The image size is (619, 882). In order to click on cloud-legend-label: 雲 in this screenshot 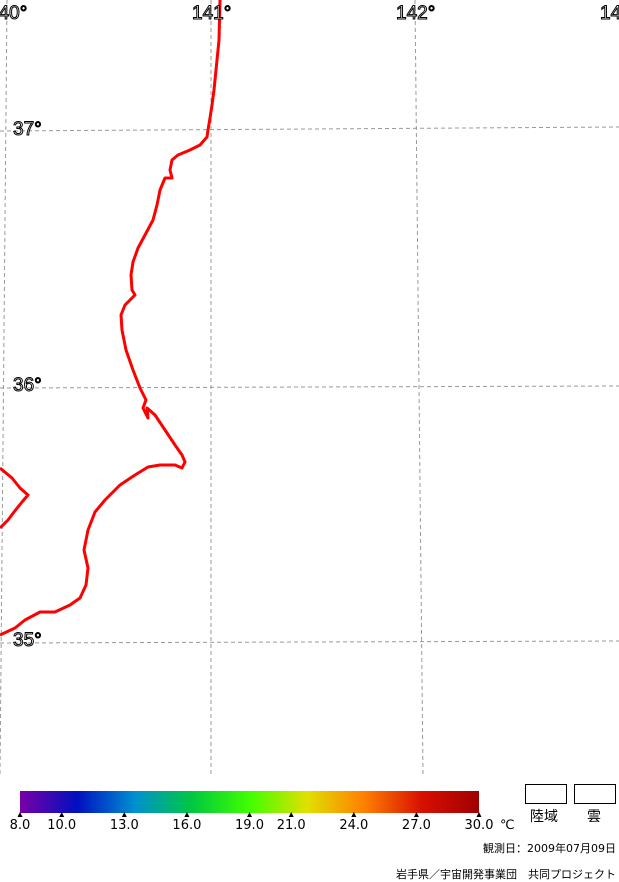, I will do `click(594, 817)`.